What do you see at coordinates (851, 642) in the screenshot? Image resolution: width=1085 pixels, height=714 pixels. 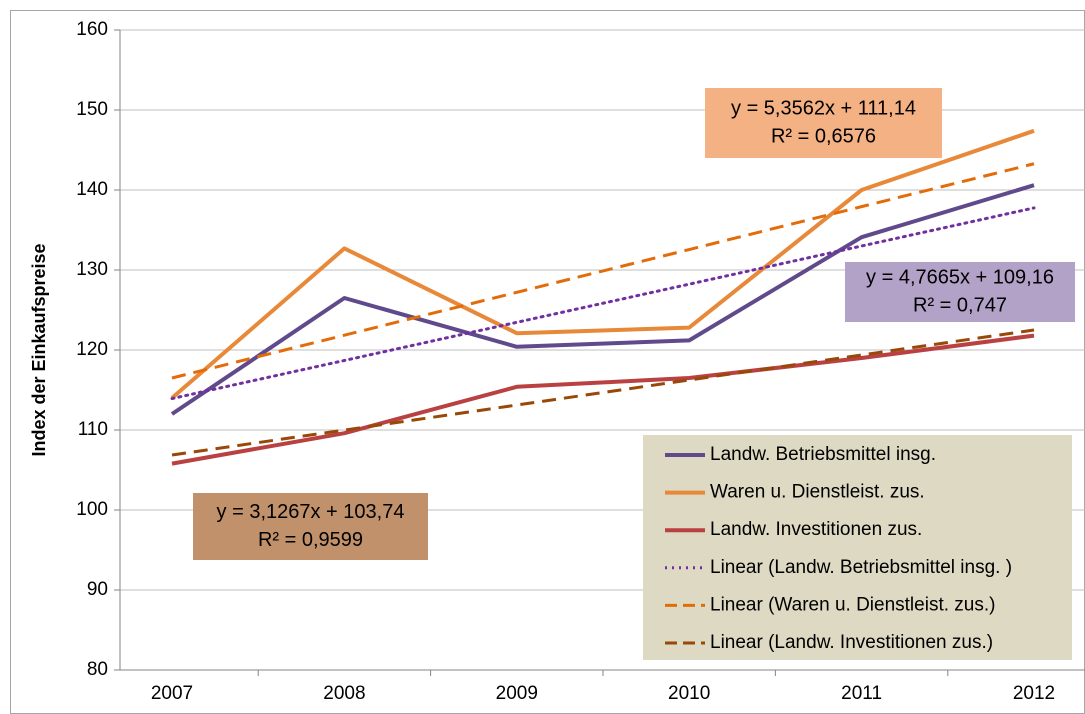 I see `legend-label: Linear (Landw. Investitionen zus.)` at bounding box center [851, 642].